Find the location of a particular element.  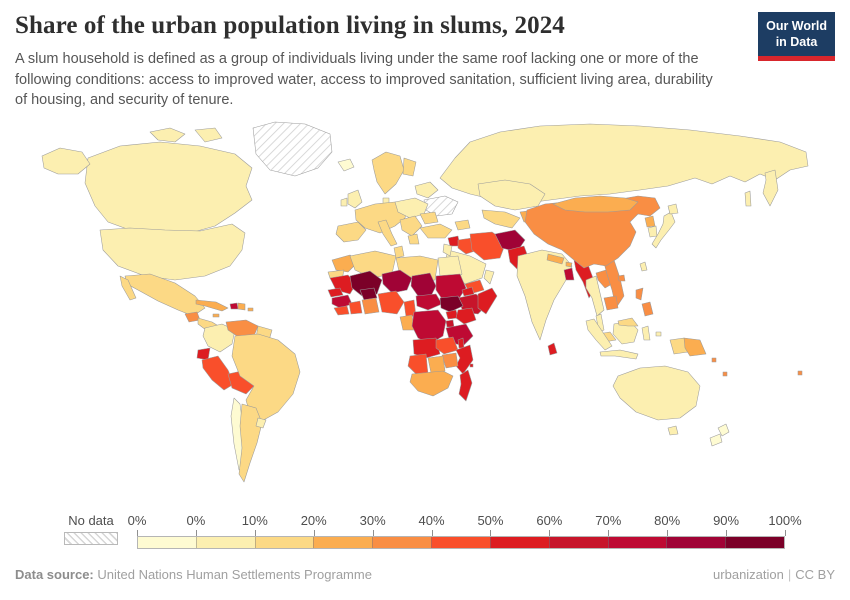

map-region-iceland: Iceland: 0% is located at coordinates (346, 165).